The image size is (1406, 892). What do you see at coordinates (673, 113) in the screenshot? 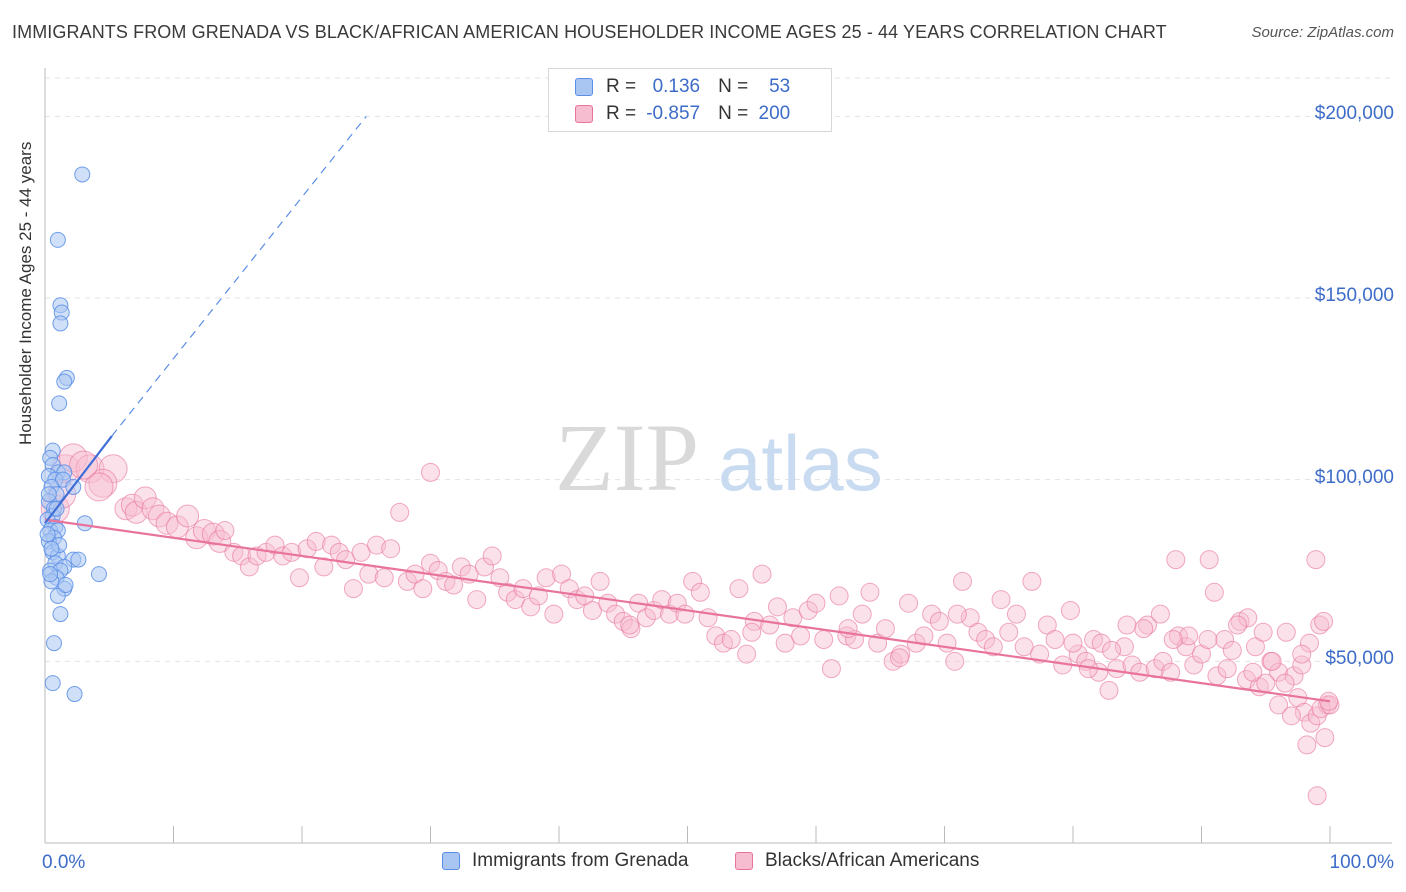
I see `legend-r-value-blacks: -0.857` at bounding box center [673, 113].